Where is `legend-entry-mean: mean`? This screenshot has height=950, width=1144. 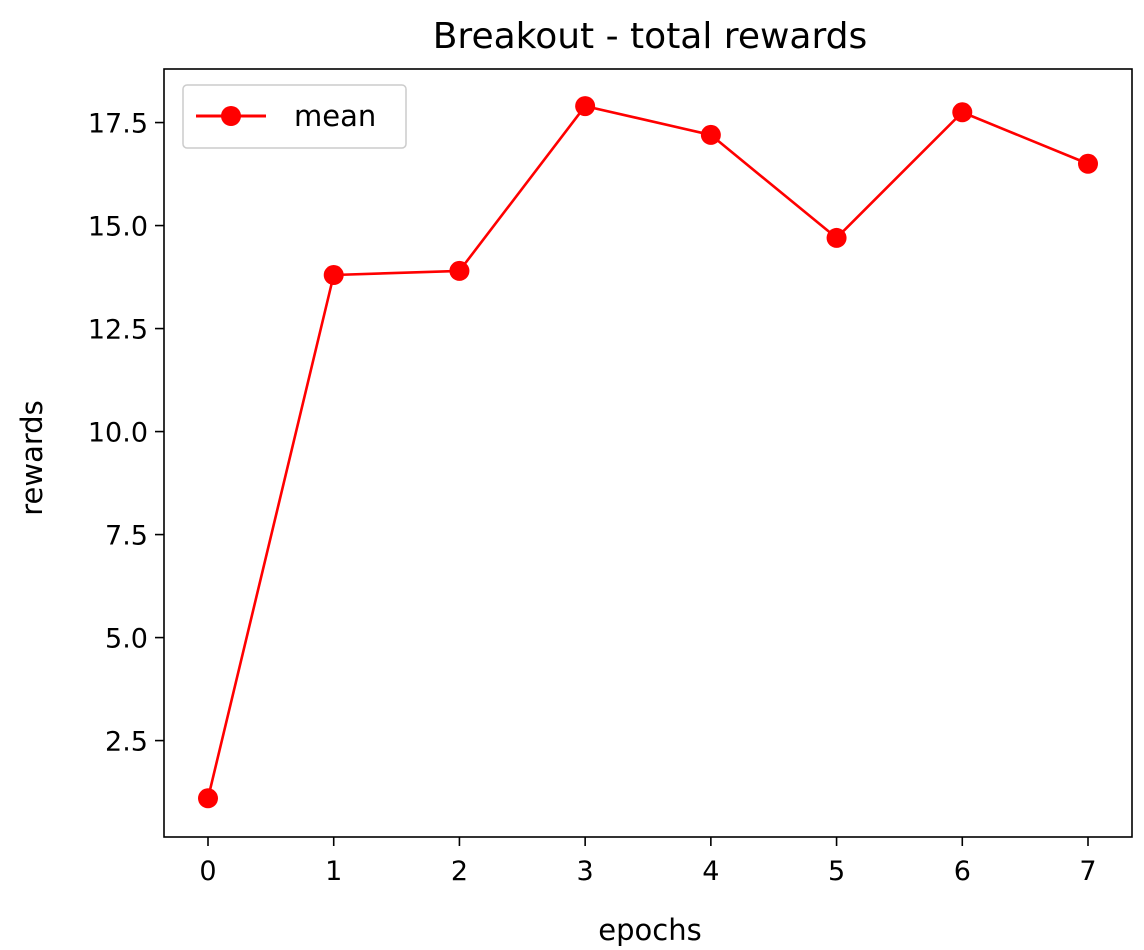 legend-entry-mean: mean is located at coordinates (335, 116).